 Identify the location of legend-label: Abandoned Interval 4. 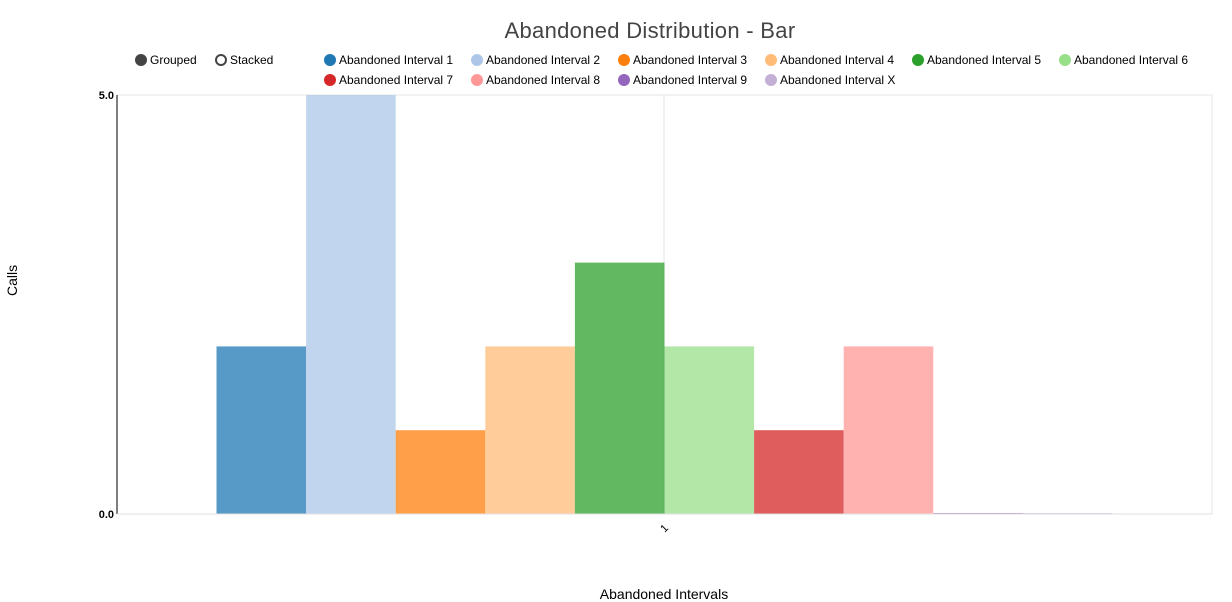
(837, 60).